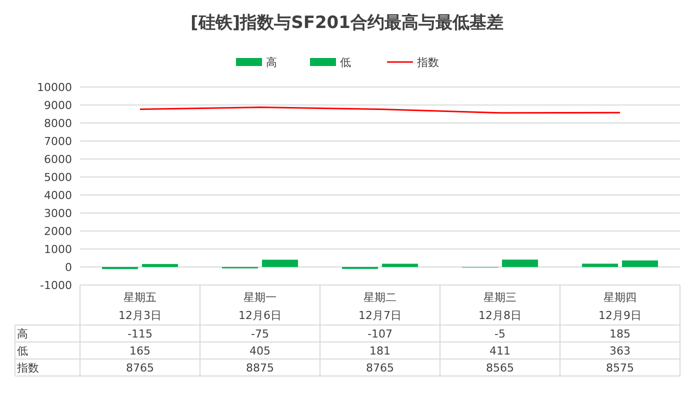  Describe the element at coordinates (140, 351) in the screenshot. I see `data-label: 165` at that location.